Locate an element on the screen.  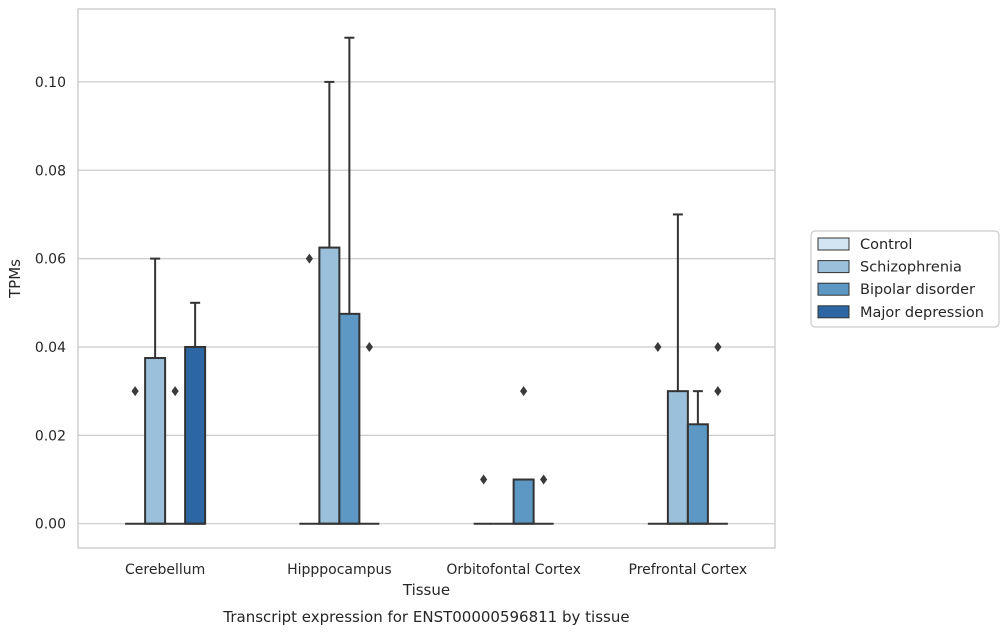
legend-label: Major depression is located at coordinates (922, 313).